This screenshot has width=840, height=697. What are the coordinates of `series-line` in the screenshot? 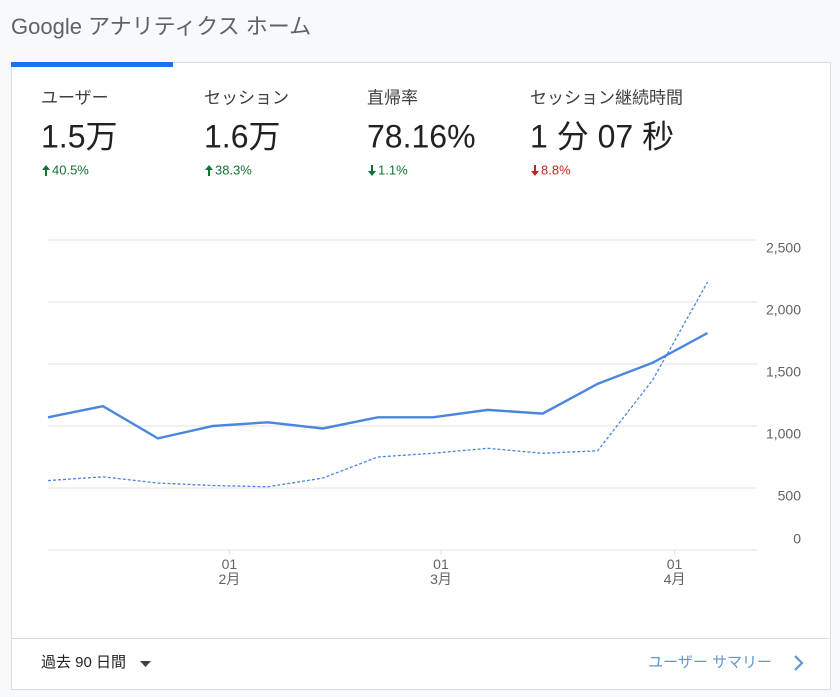 It's located at (378, 385).